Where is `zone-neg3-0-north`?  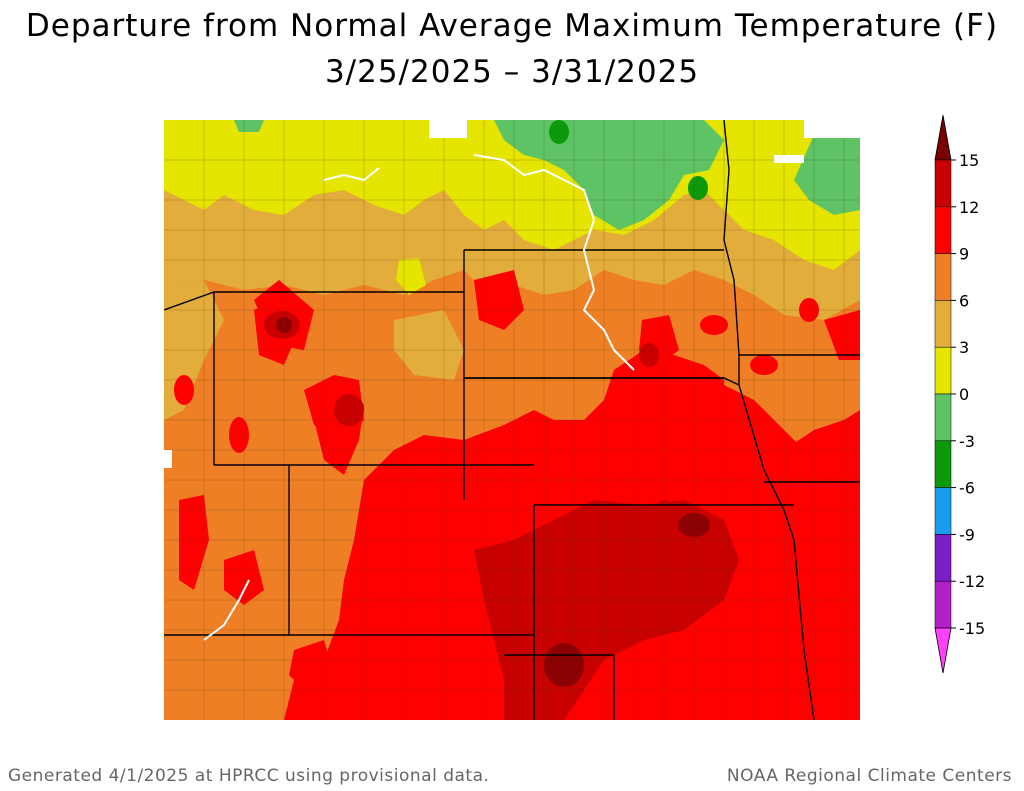
zone-neg3-0-north is located at coordinates (609, 175).